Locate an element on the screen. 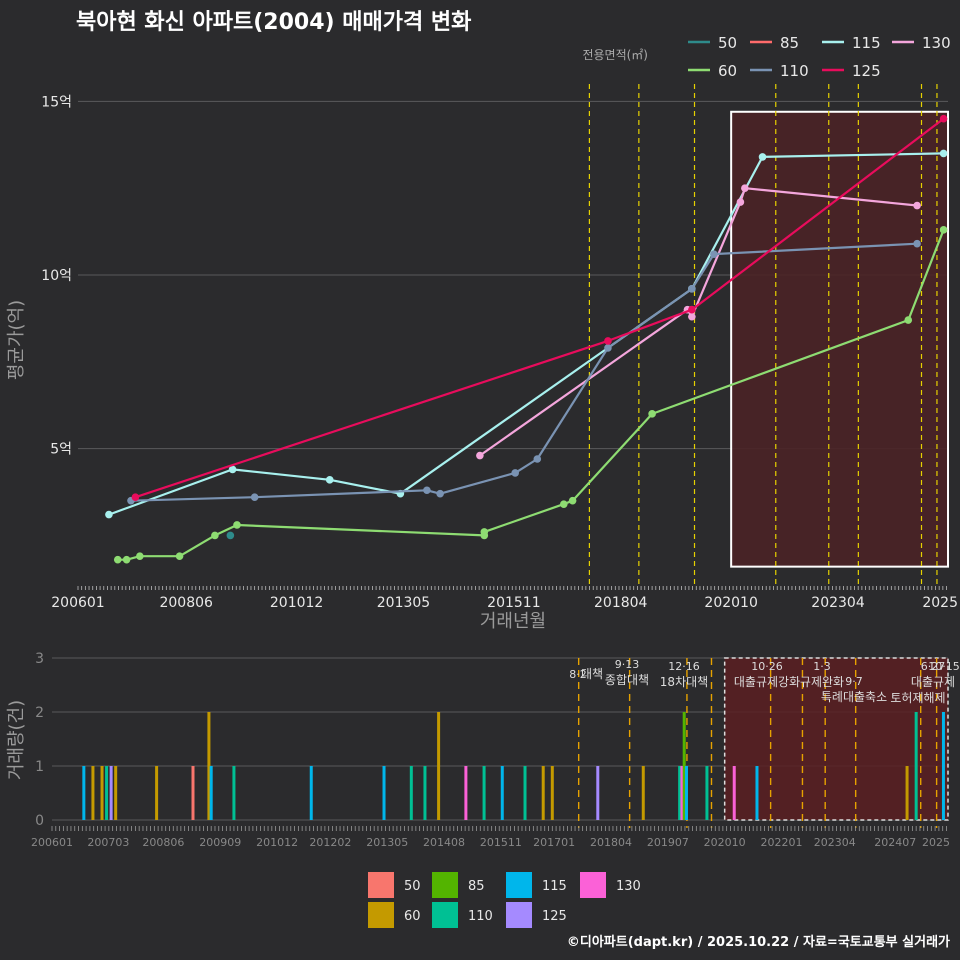  annotation-label: 토허제해제 is located at coordinates (917, 698).